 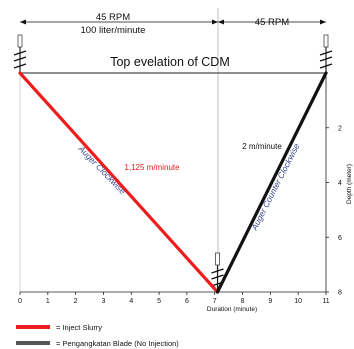 What do you see at coordinates (104, 301) in the screenshot?
I see `x-tick-label: 3` at bounding box center [104, 301].